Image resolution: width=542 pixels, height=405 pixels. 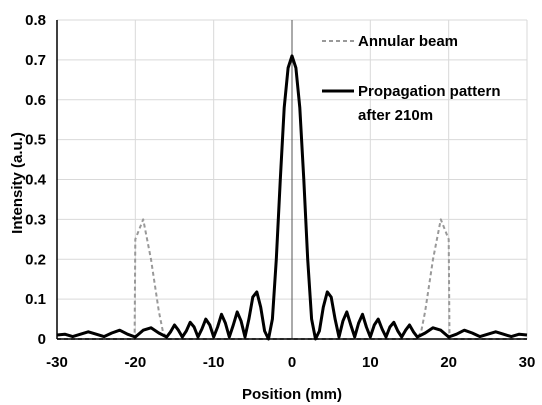 What do you see at coordinates (57, 362) in the screenshot?
I see `x-tick-label: -30` at bounding box center [57, 362].